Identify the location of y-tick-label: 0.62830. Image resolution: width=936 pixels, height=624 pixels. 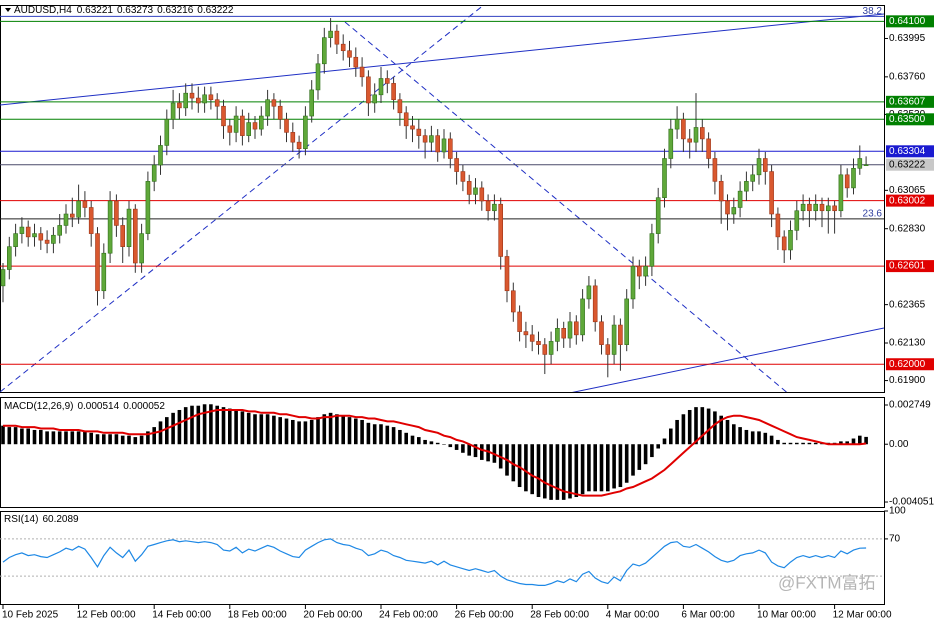
(907, 228).